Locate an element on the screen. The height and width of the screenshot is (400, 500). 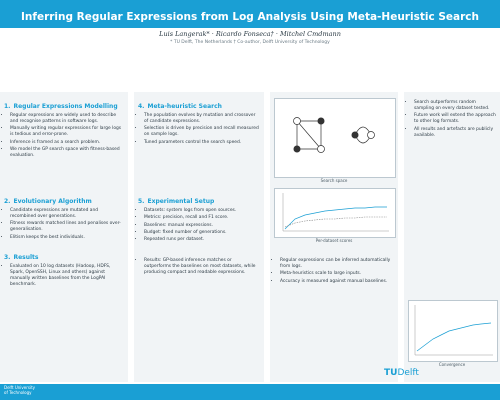
section-number: 4. is located at coordinates (141, 106).